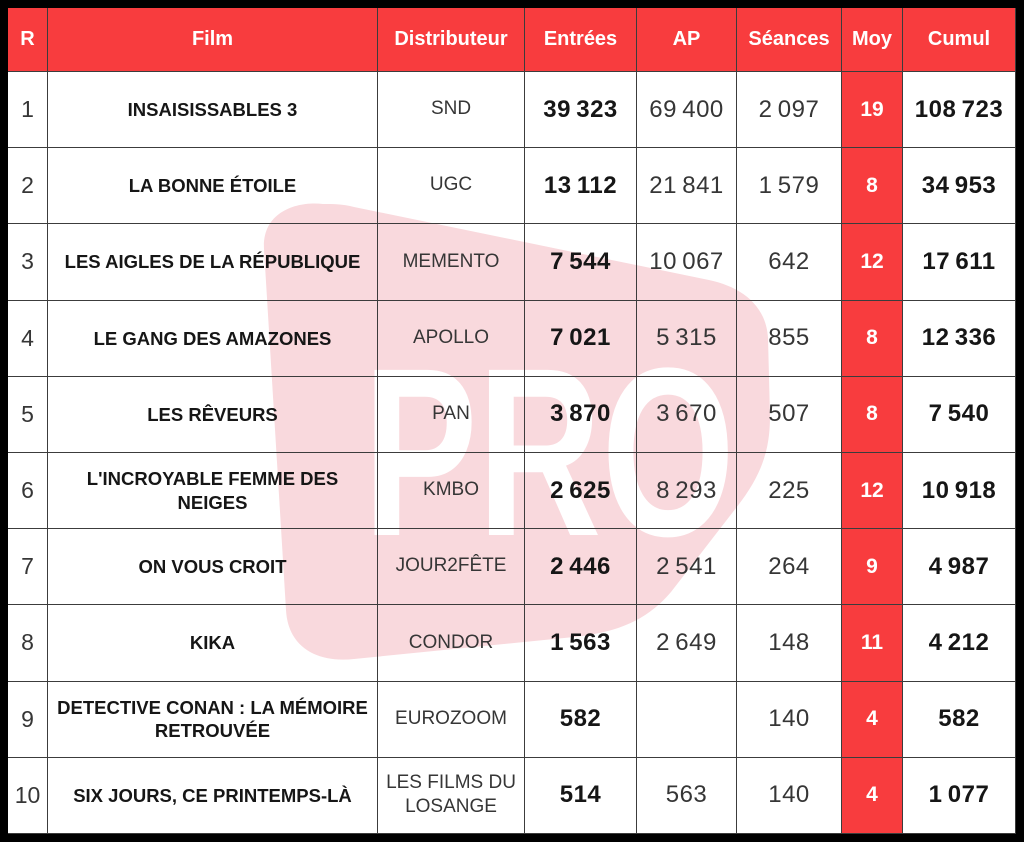 The height and width of the screenshot is (842, 1024). I want to click on cell-moy: 11, so click(872, 643).